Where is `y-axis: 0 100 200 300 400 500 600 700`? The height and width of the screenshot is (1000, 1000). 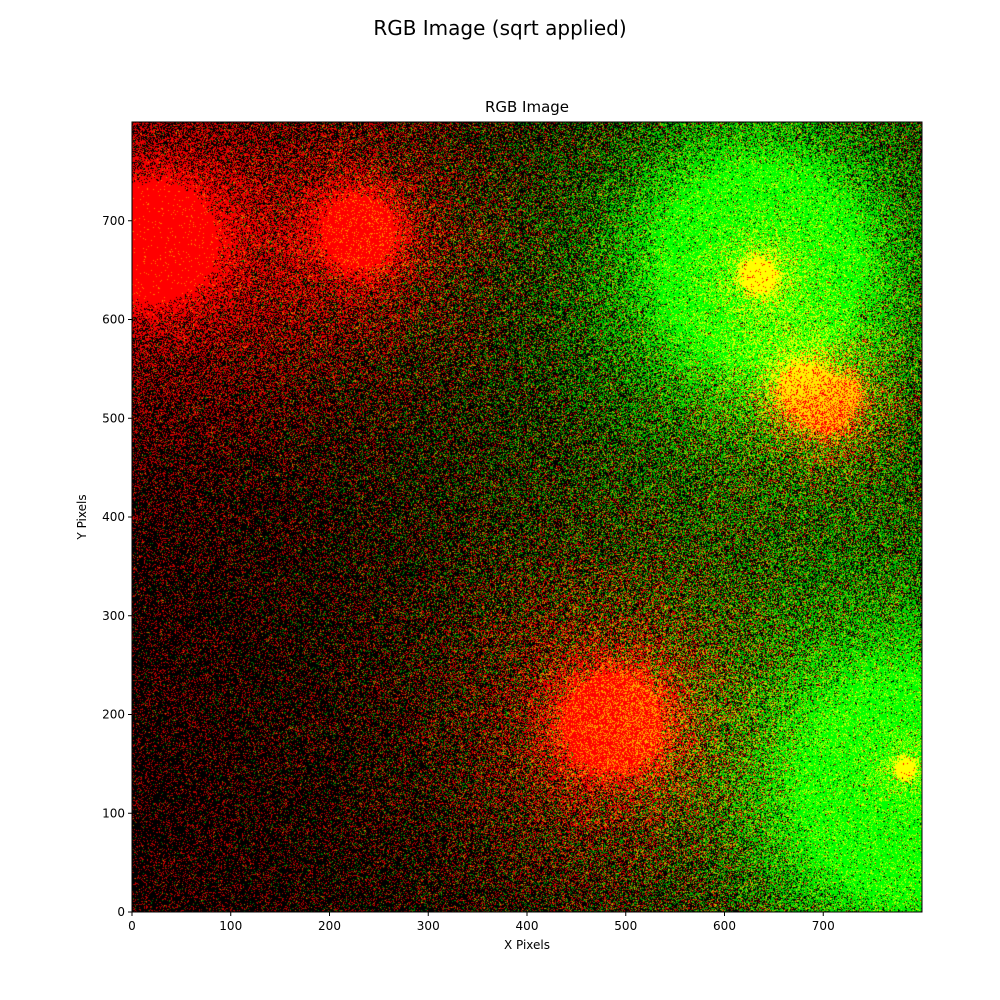
y-axis: 0 100 200 300 400 500 600 700 is located at coordinates (117, 566).